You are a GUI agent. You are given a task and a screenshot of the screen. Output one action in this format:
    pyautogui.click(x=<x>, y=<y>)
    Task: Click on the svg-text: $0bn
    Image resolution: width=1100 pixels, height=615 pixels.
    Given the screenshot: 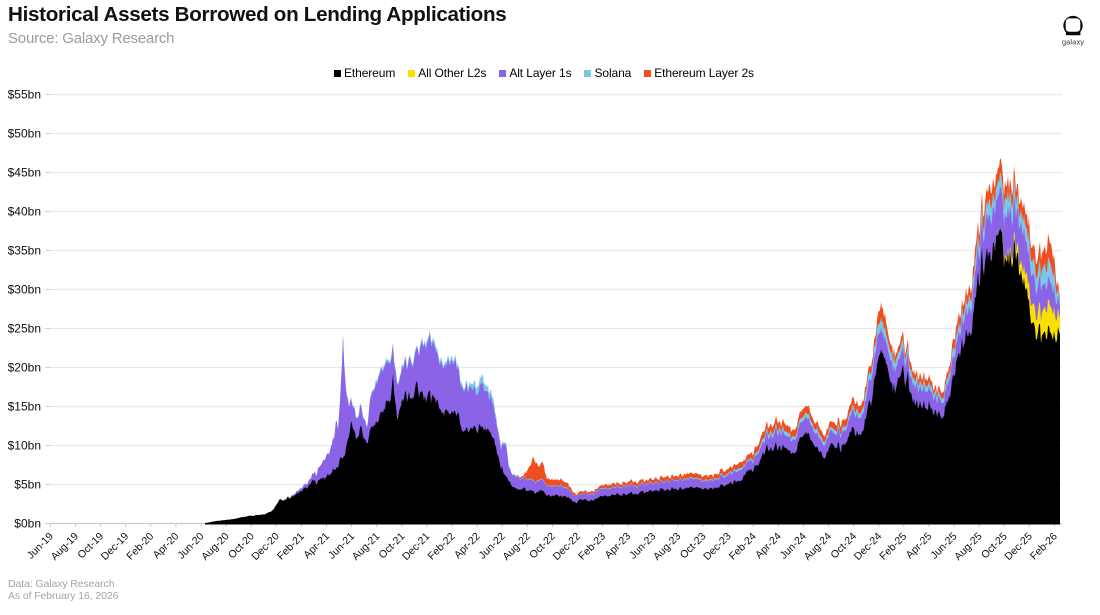 What is the action you would take?
    pyautogui.click(x=27, y=524)
    